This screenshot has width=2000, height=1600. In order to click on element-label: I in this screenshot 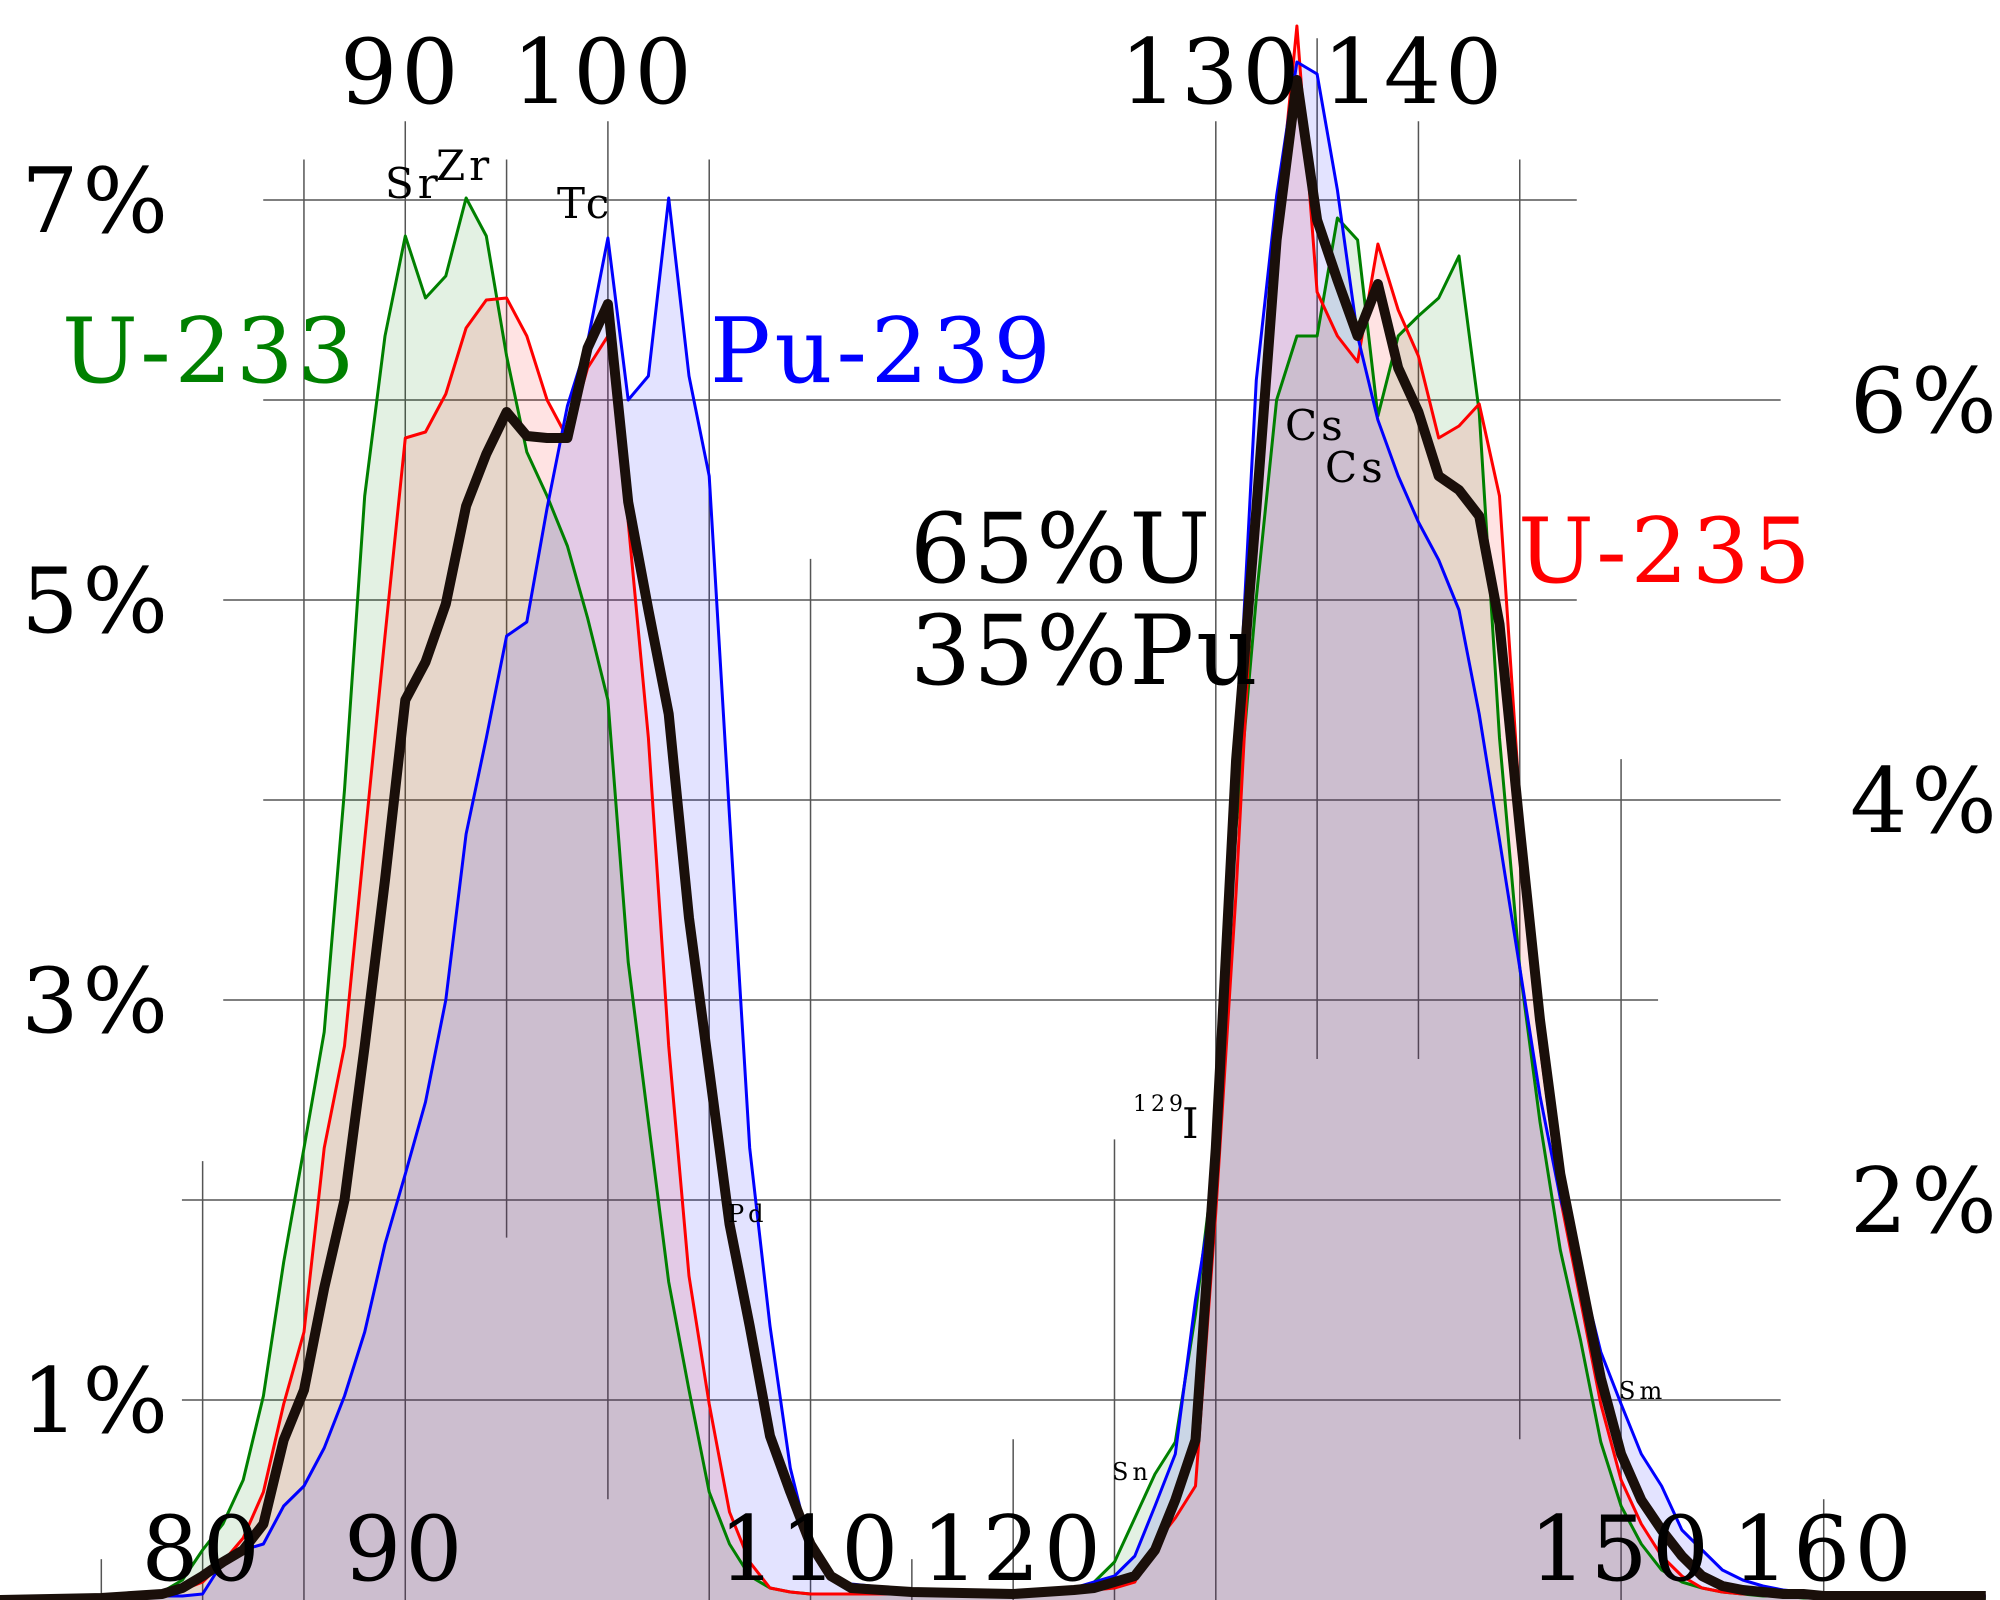, I will do `click(1192, 1123)`.